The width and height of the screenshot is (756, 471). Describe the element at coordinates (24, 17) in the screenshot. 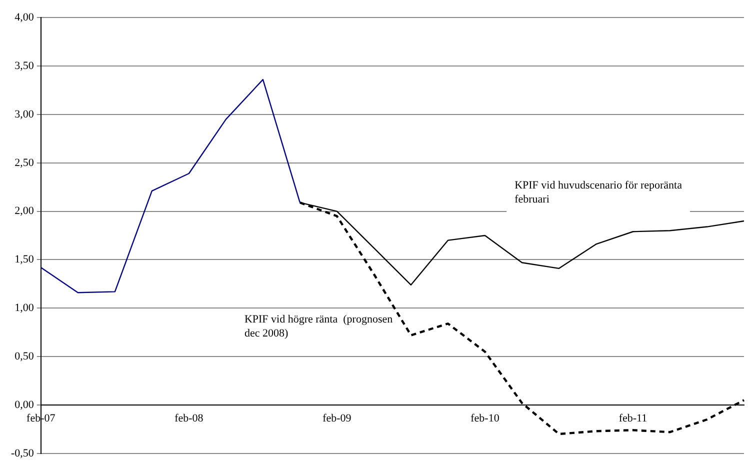

I see `y-tick-label: 4,00` at that location.